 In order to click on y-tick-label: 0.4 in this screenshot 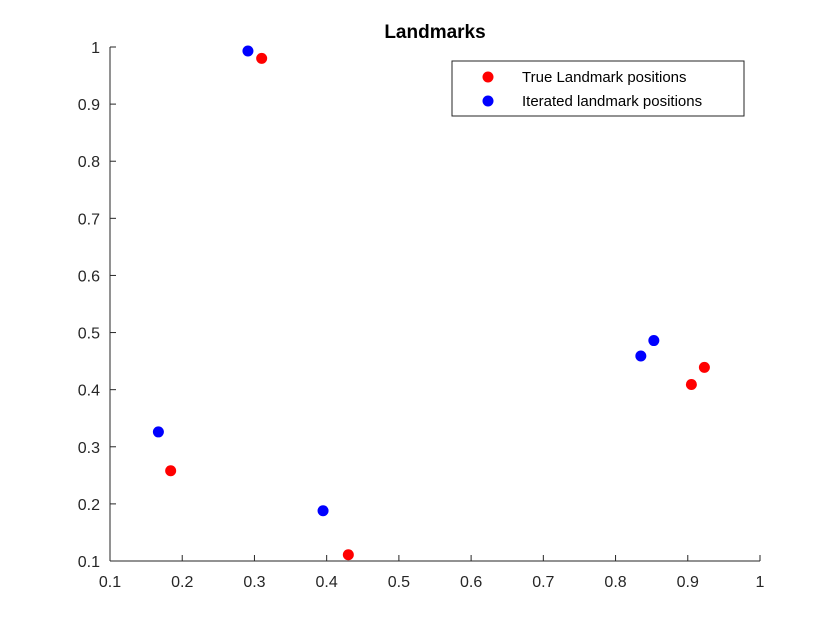, I will do `click(89, 391)`.